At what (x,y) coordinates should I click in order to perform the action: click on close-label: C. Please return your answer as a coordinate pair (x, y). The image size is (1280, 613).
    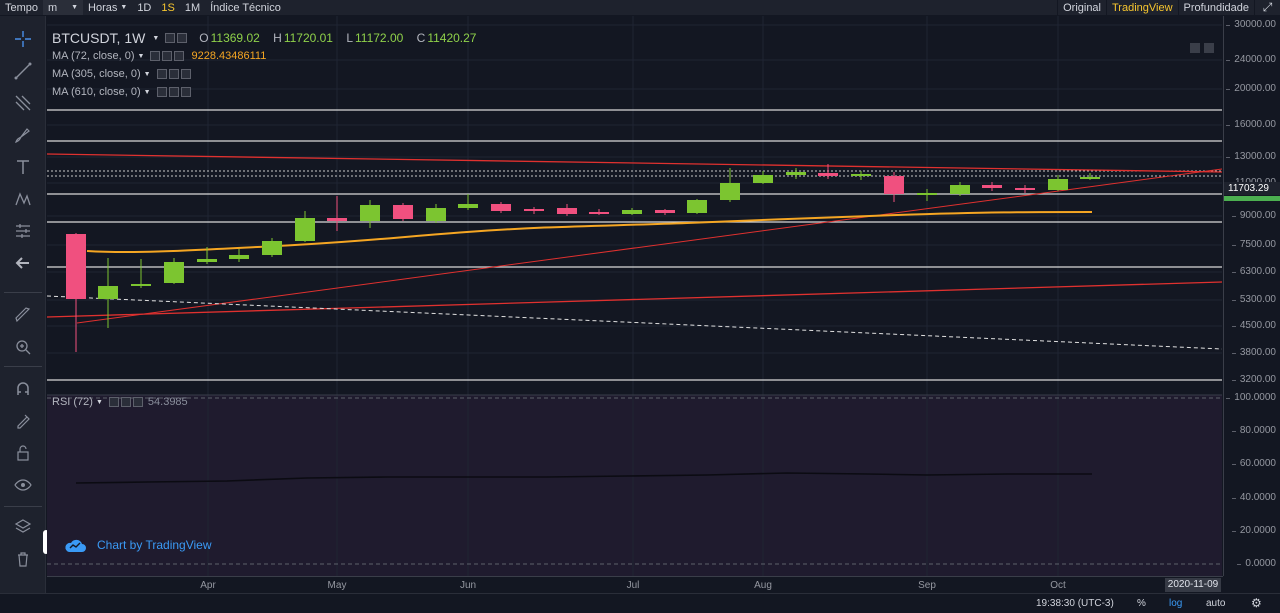
    Looking at the image, I should click on (421, 38).